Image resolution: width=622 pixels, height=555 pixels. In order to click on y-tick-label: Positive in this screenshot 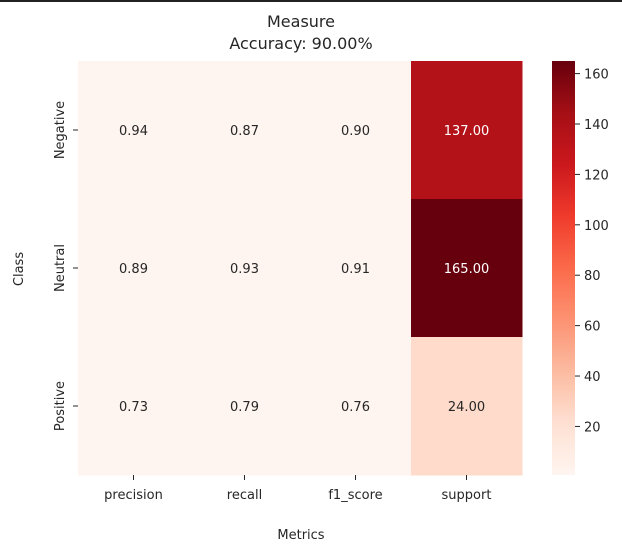, I will do `click(60, 406)`.